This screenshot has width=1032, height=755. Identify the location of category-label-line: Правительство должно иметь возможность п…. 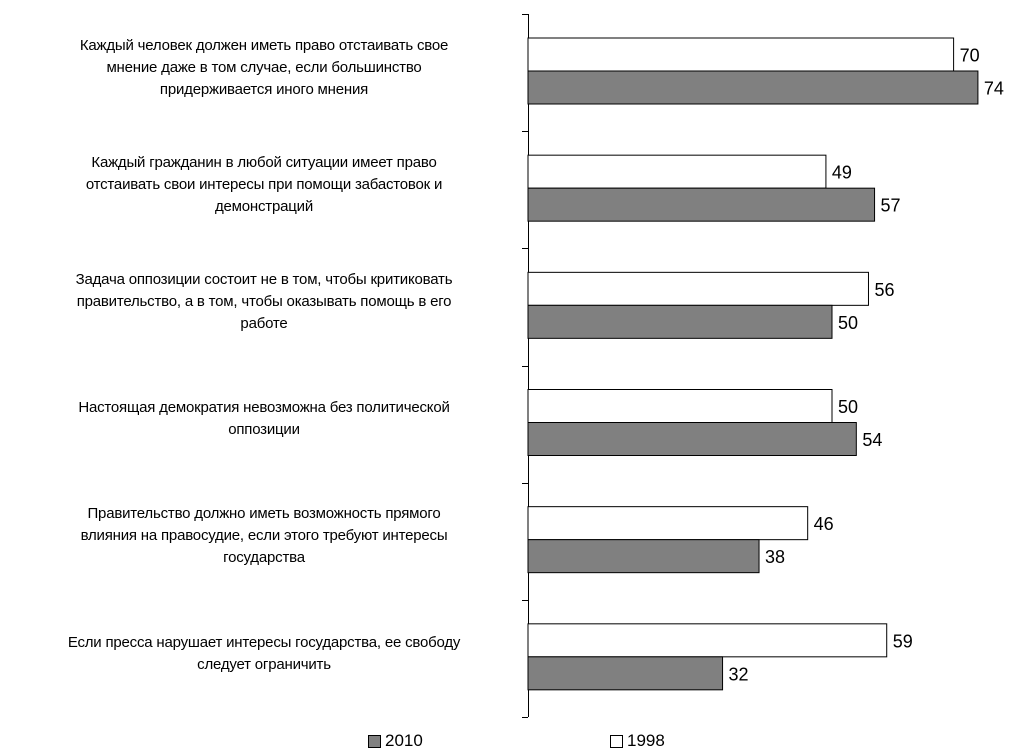
(264, 513).